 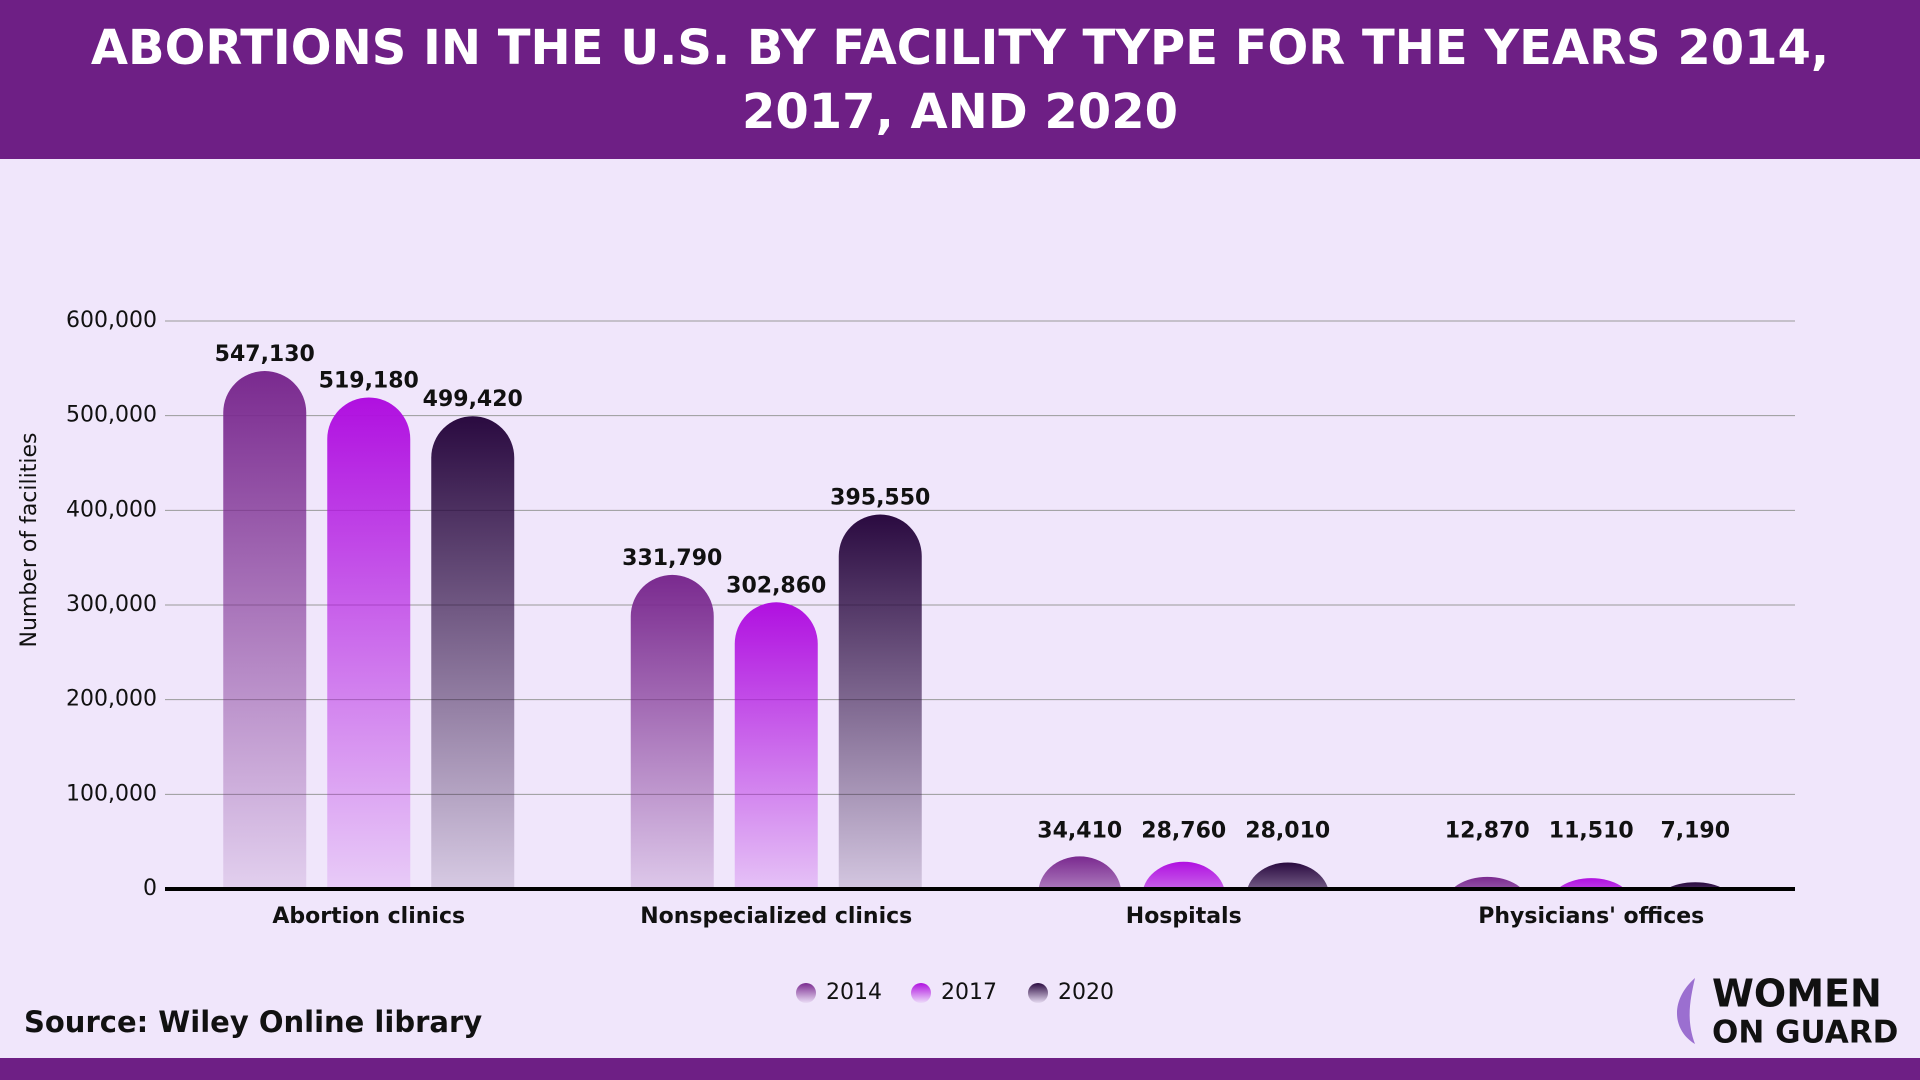 I want to click on legend-label: 2017, so click(x=969, y=992).